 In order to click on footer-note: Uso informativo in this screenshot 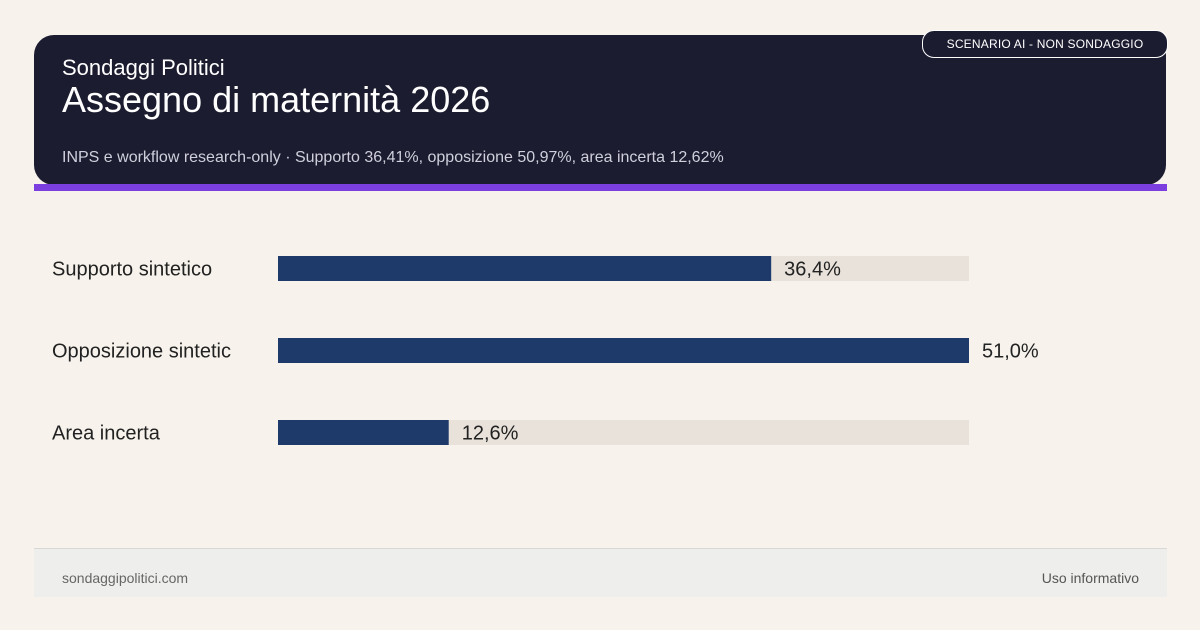, I will do `click(1090, 578)`.